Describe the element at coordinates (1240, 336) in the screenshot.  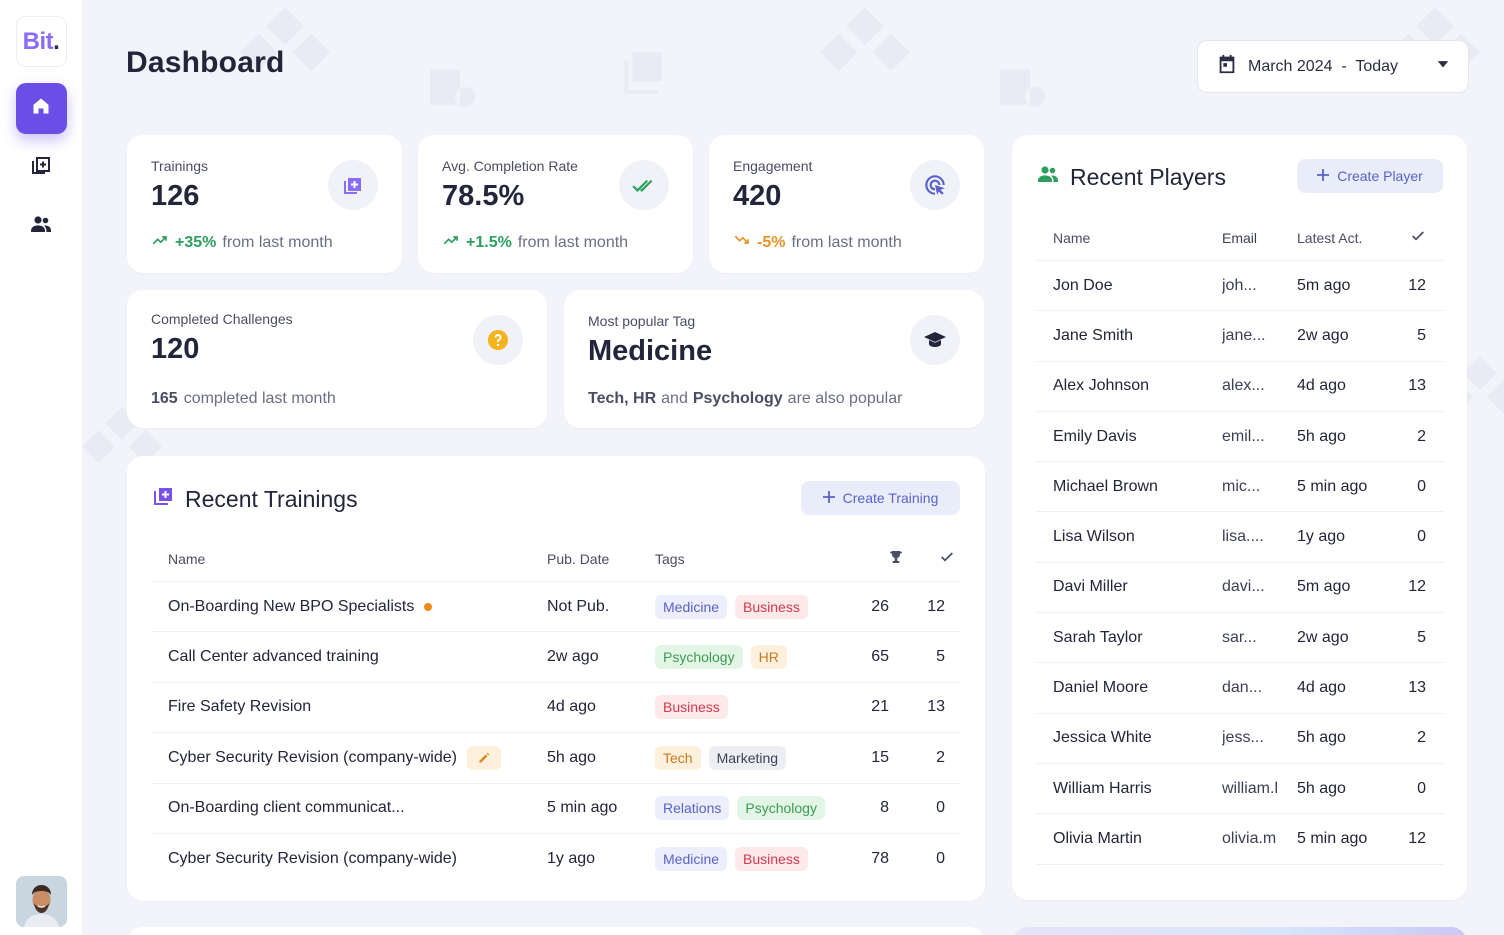
I see `table-row: Jane Smith jane... 2w ago 5` at that location.